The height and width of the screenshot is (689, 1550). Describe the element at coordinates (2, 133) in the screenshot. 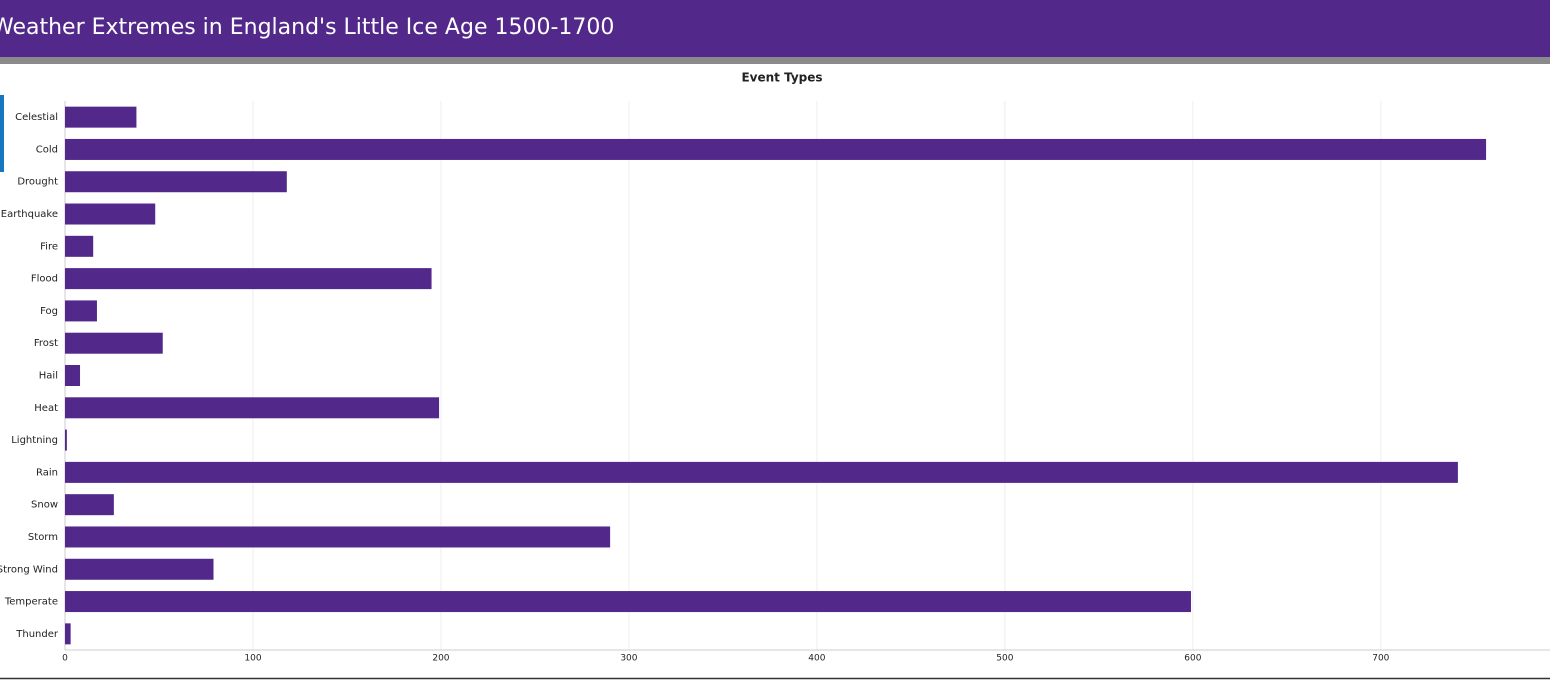

I see `selection-indicator` at that location.